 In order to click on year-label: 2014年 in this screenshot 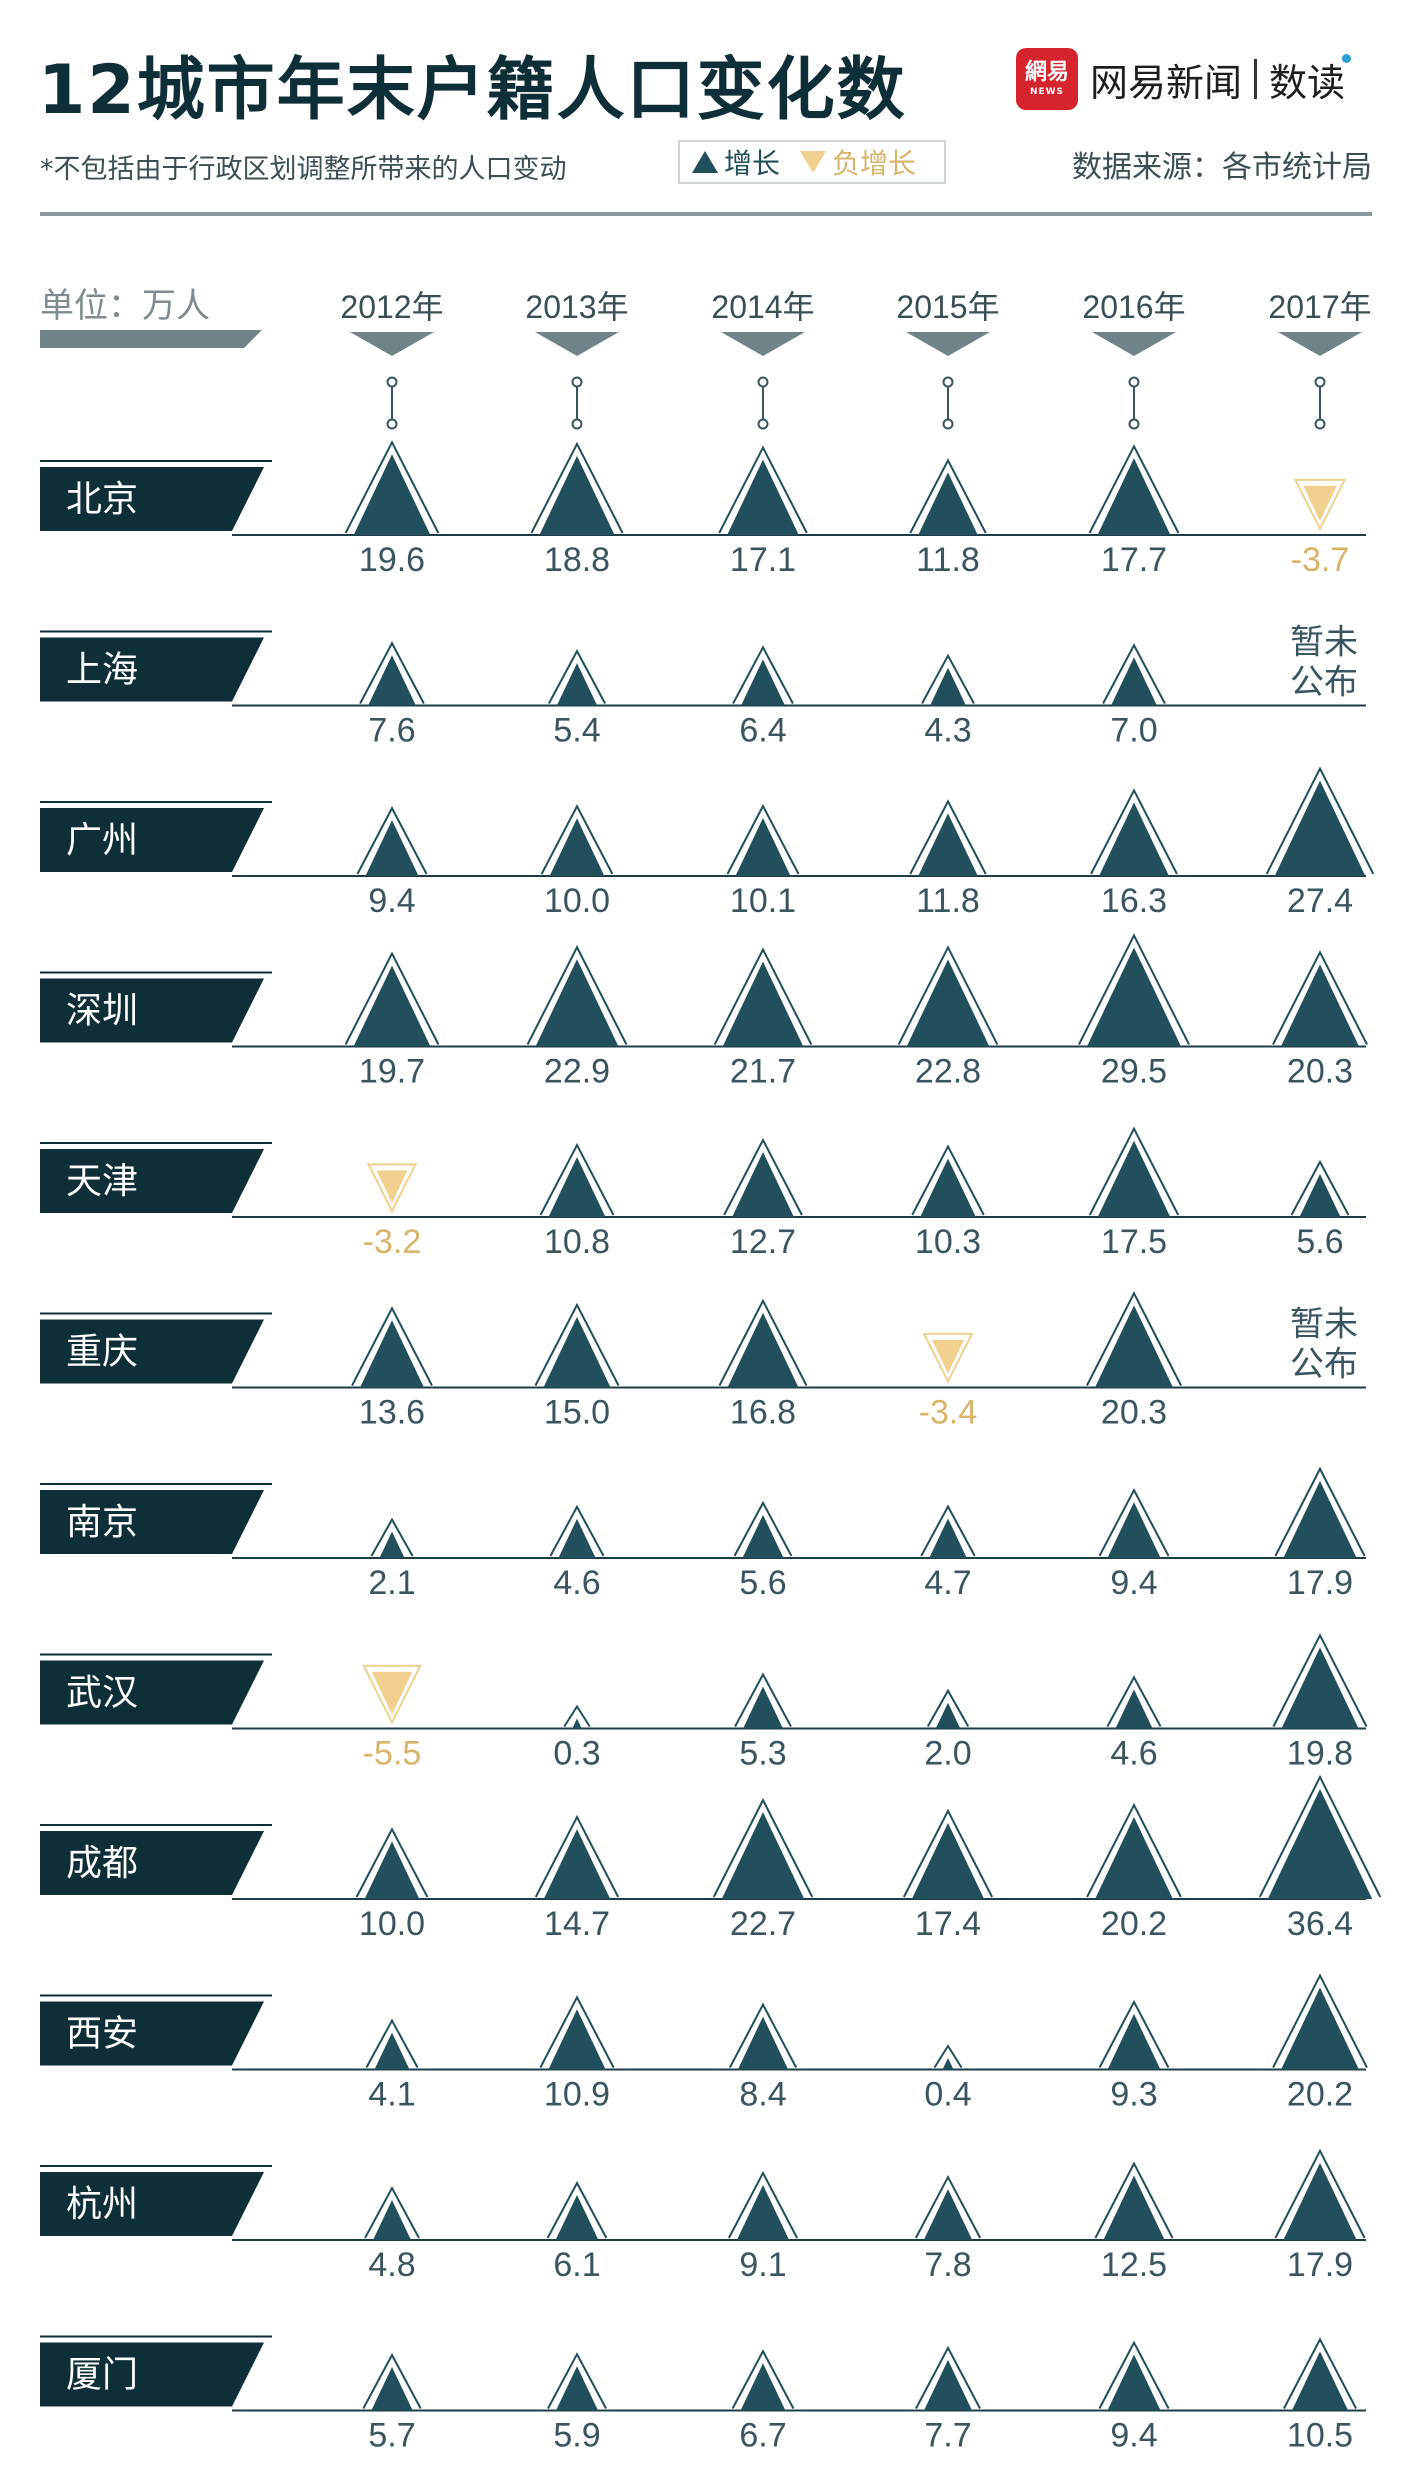, I will do `click(762, 307)`.